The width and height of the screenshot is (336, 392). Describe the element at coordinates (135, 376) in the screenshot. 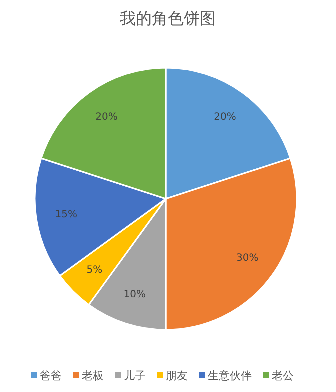

I see `legend-label: 儿子` at that location.